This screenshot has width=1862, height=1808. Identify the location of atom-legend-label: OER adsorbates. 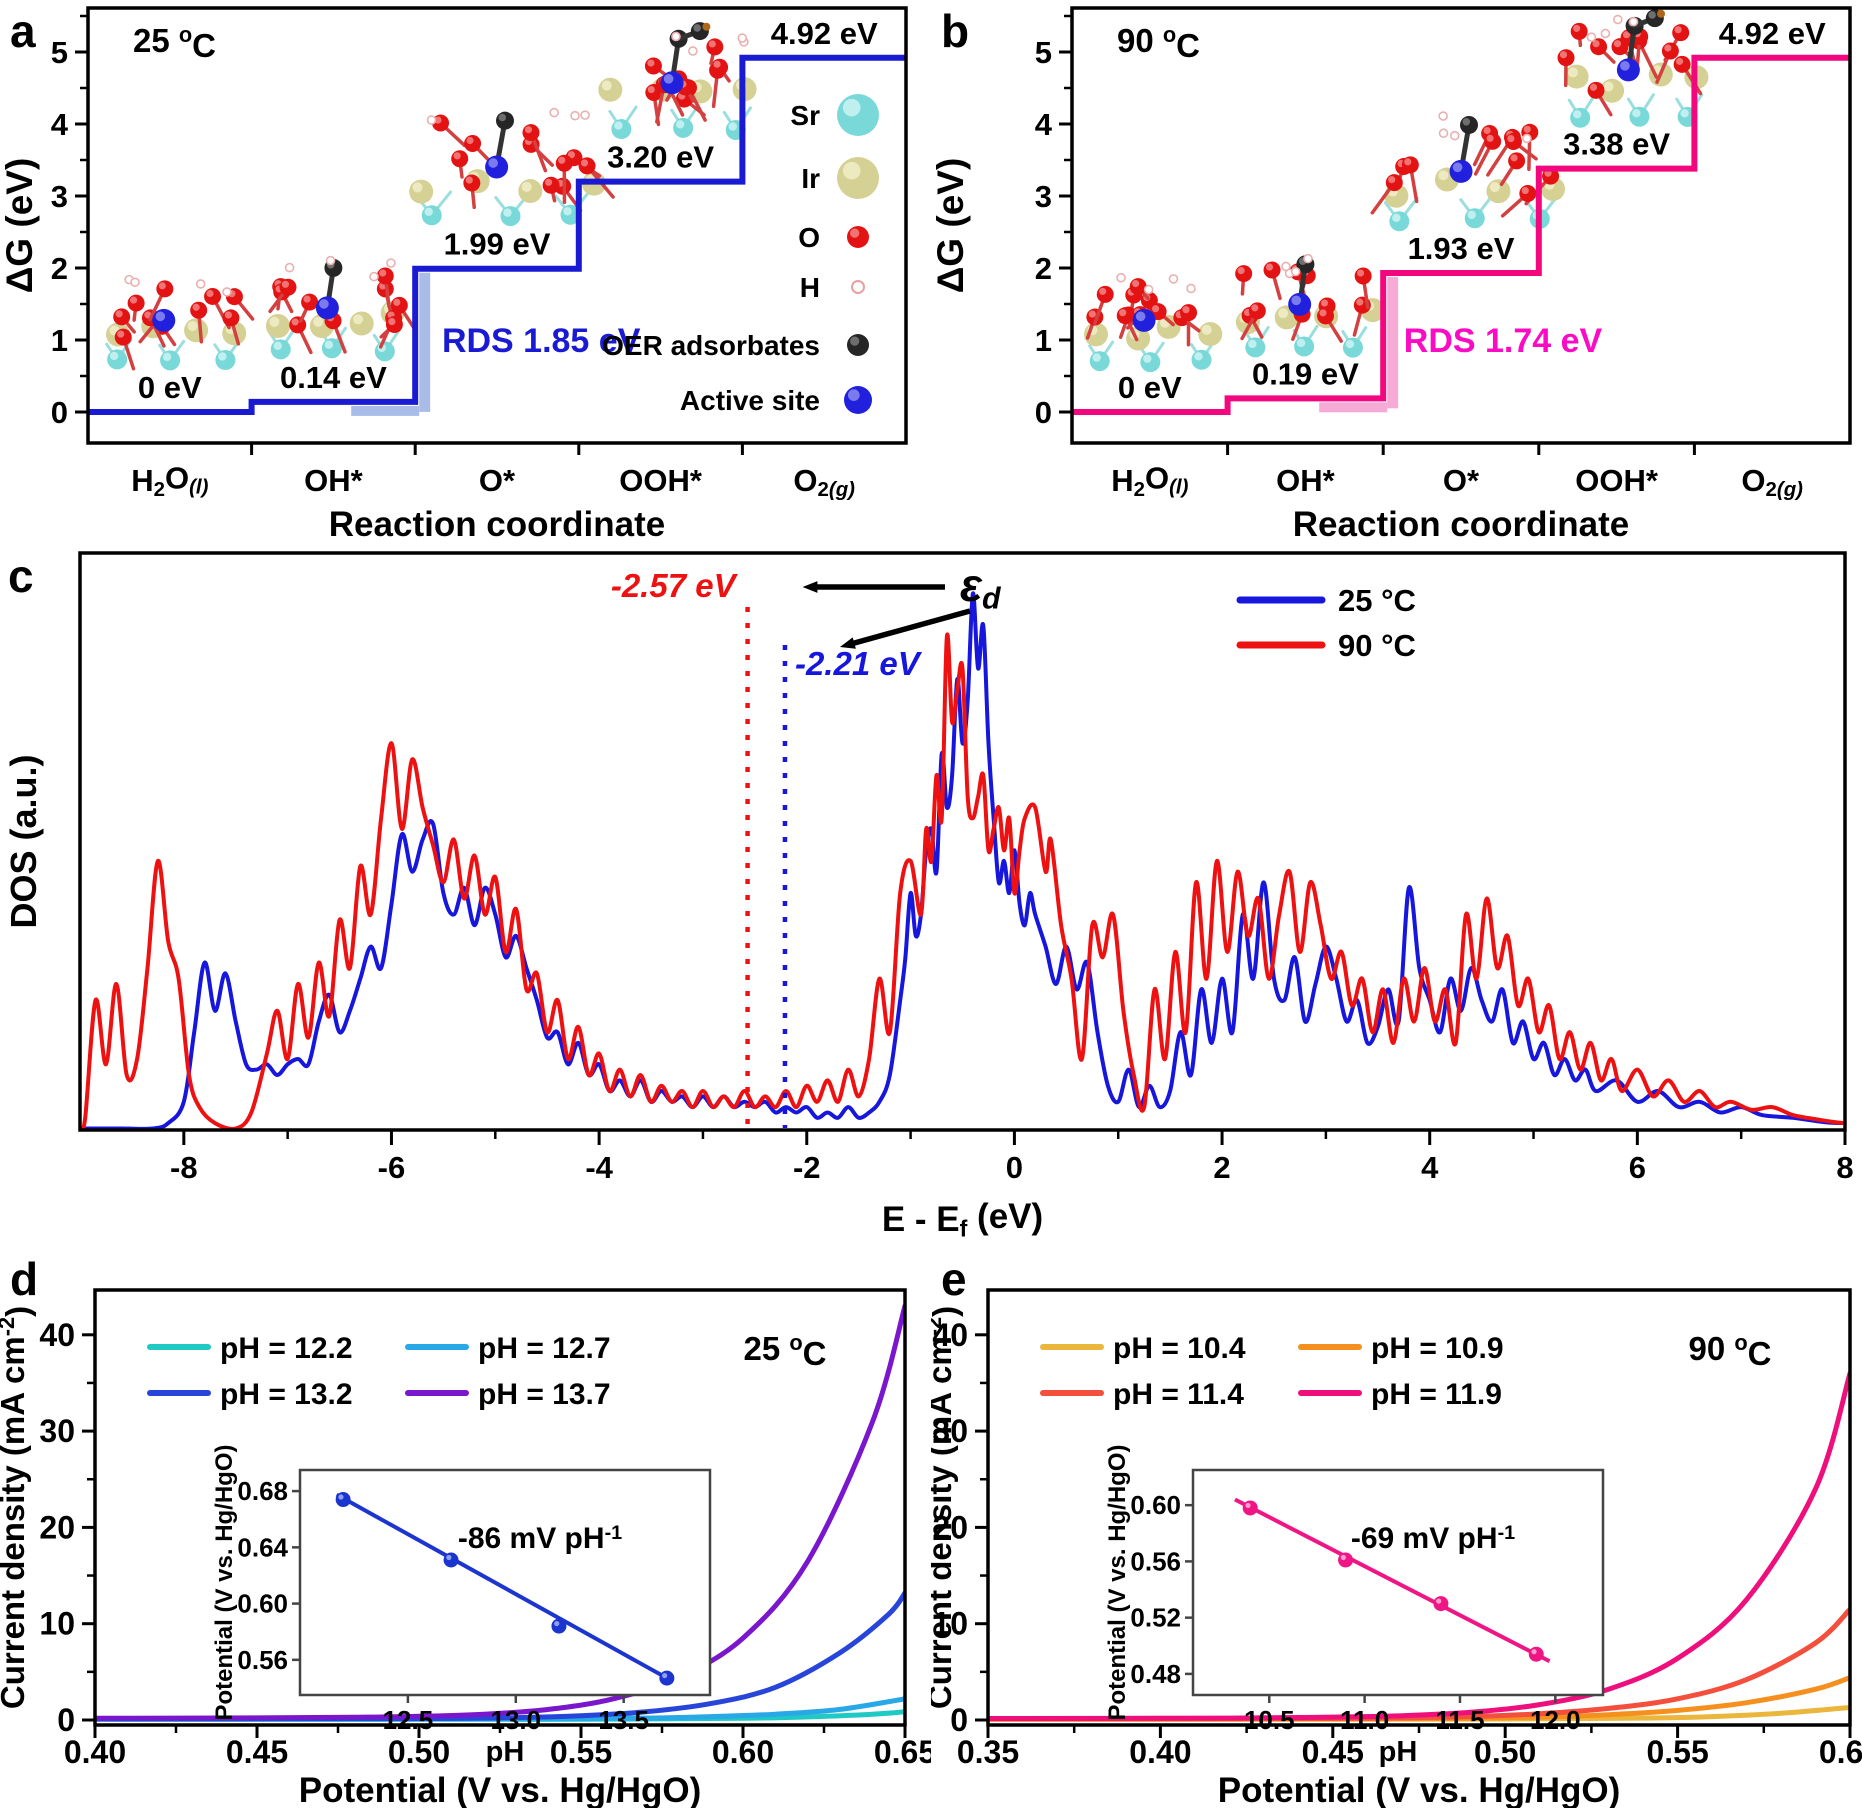
(711, 345).